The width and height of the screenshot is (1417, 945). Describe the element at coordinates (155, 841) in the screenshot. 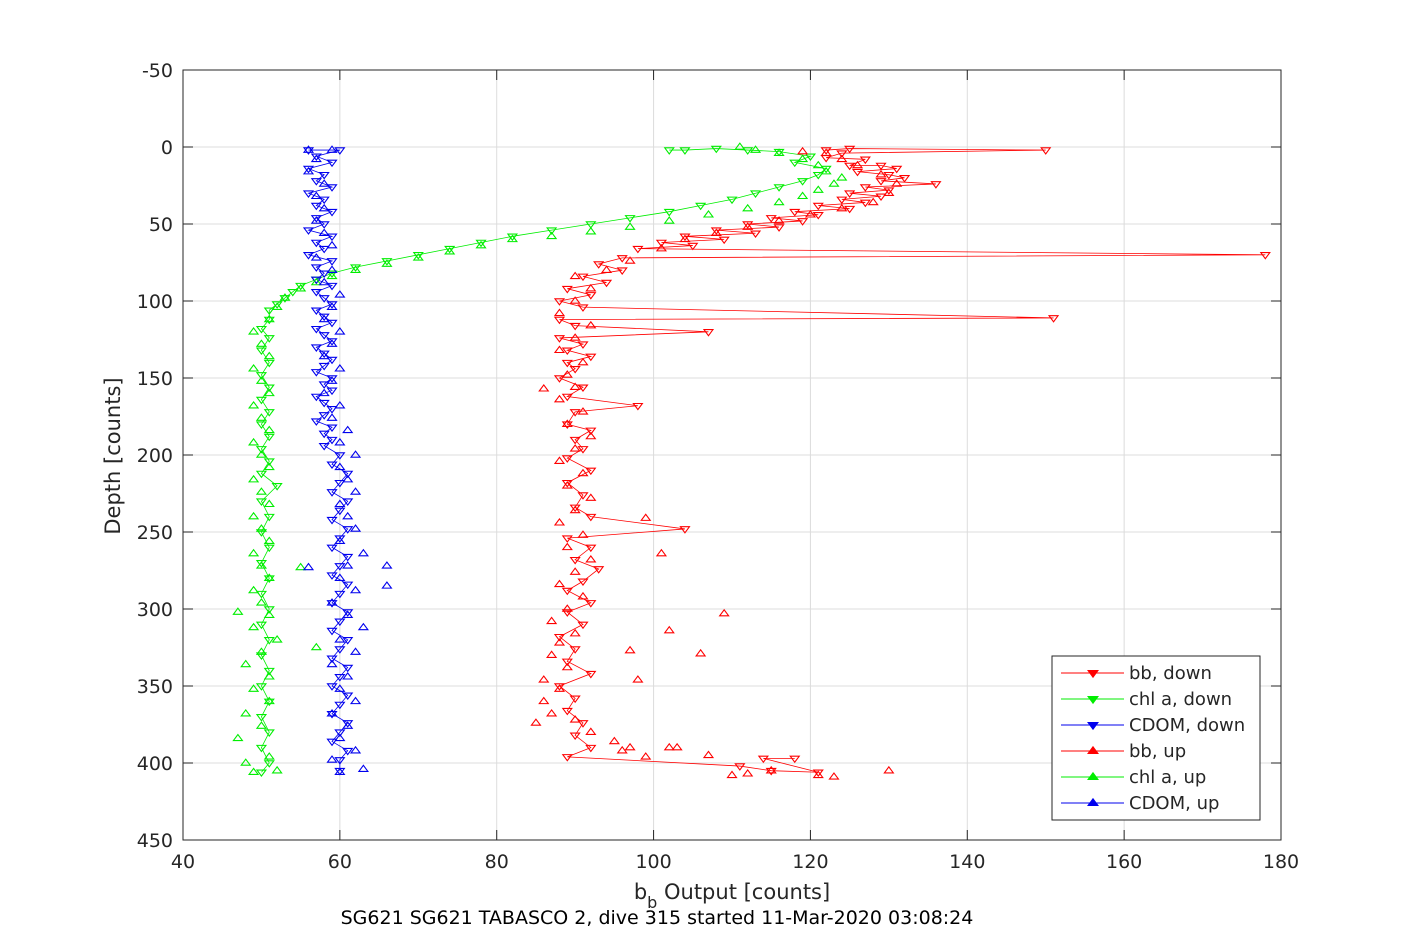

I see `y-tick-label: 450` at that location.